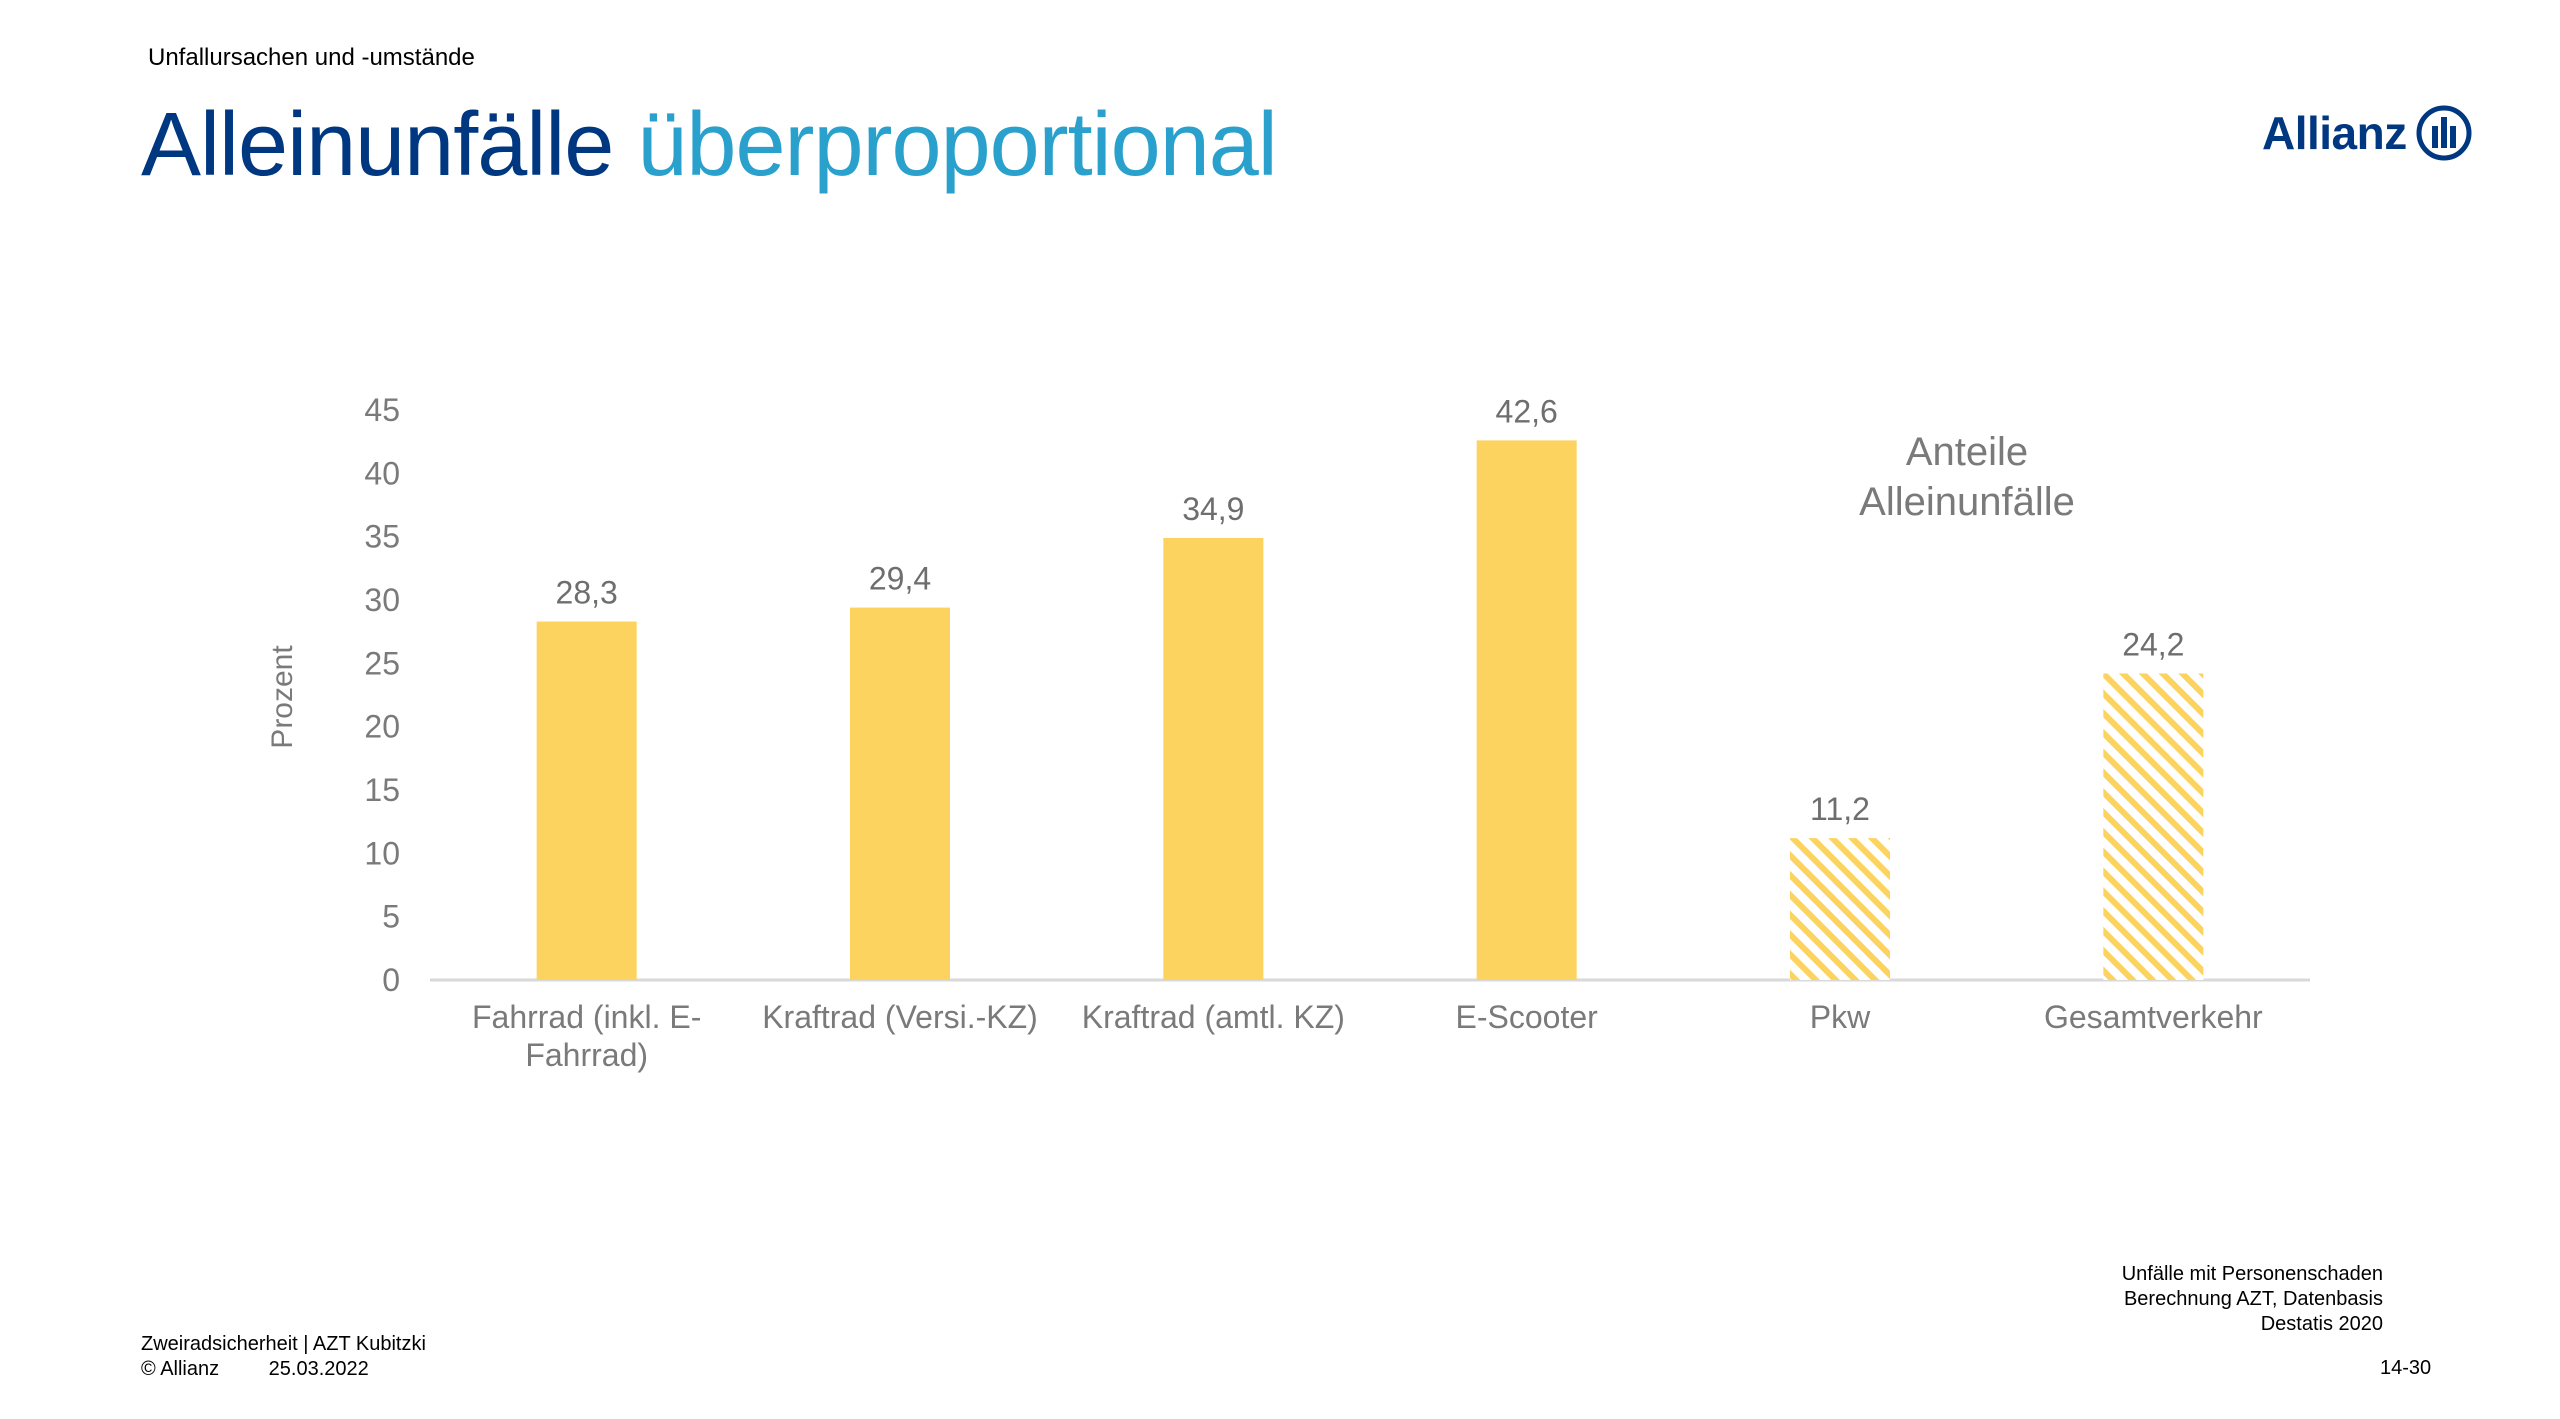 This screenshot has height=1419, width=2560. Describe the element at coordinates (2153, 644) in the screenshot. I see `data-label: 24,2` at that location.